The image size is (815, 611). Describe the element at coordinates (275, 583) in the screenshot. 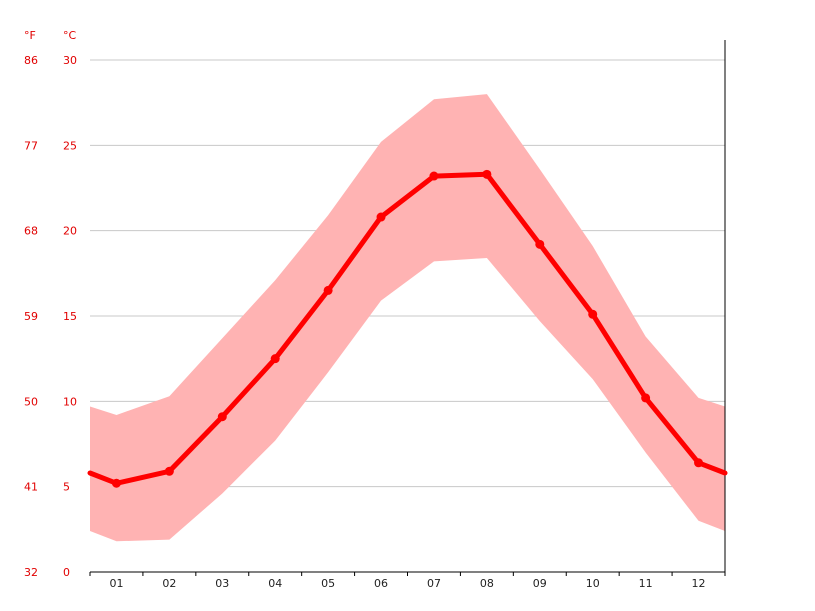

I see `x-tick-label: 04` at that location.